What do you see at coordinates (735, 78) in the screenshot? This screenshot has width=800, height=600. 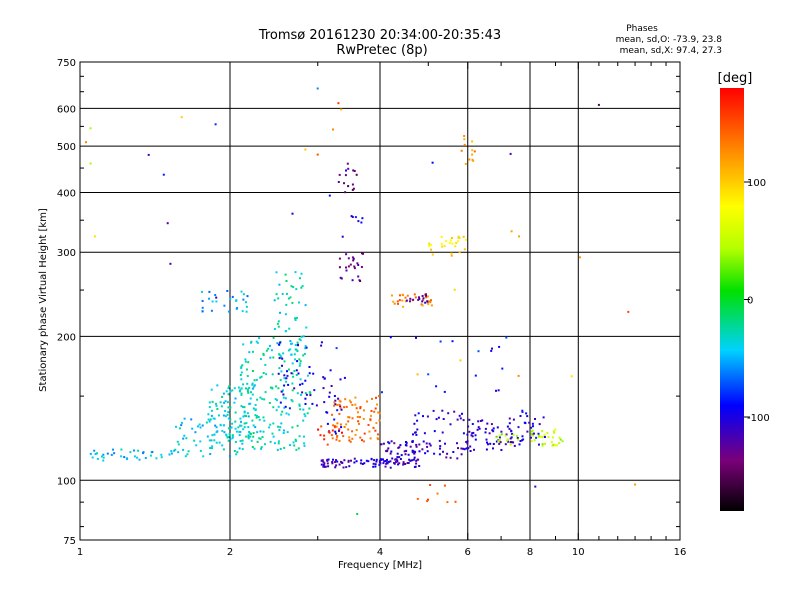 I see `colorbar-label: [deg]` at bounding box center [735, 78].